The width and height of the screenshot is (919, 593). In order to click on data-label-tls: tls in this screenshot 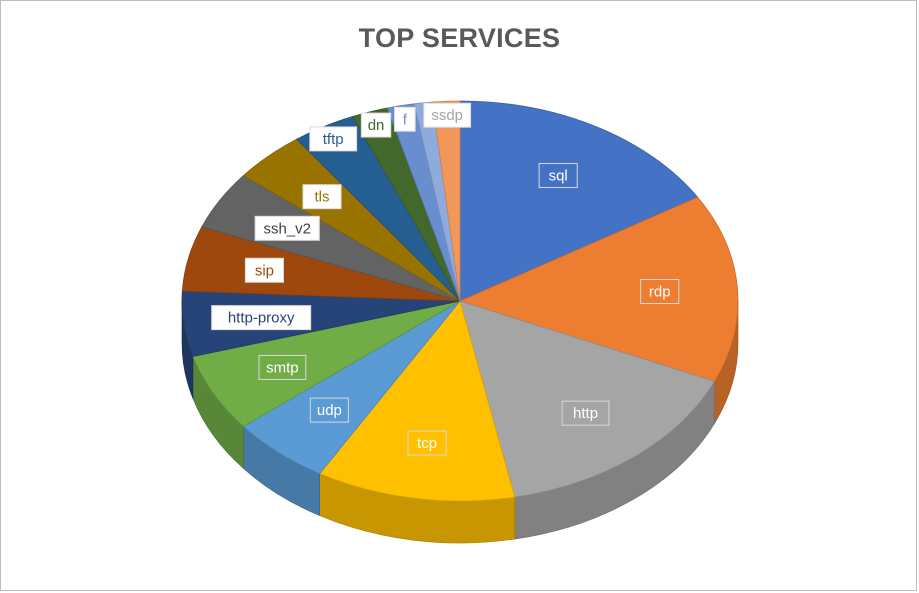, I will do `click(322, 197)`.